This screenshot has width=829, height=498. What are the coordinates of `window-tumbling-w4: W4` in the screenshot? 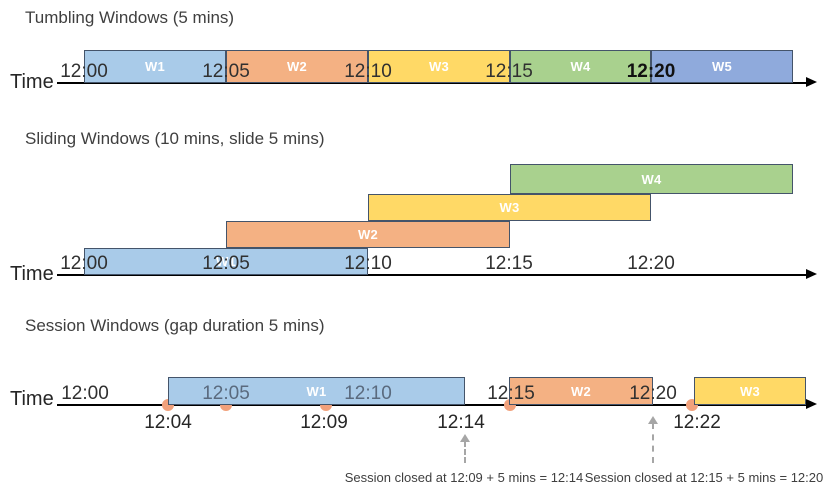 It's located at (580, 66).